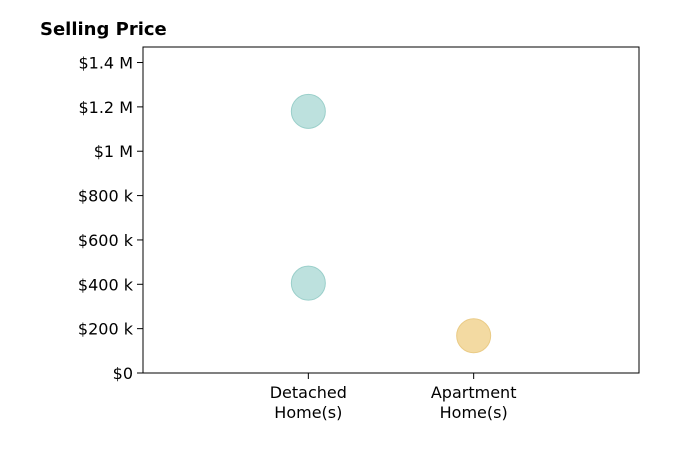  I want to click on y-tick-label: $0, so click(123, 373).